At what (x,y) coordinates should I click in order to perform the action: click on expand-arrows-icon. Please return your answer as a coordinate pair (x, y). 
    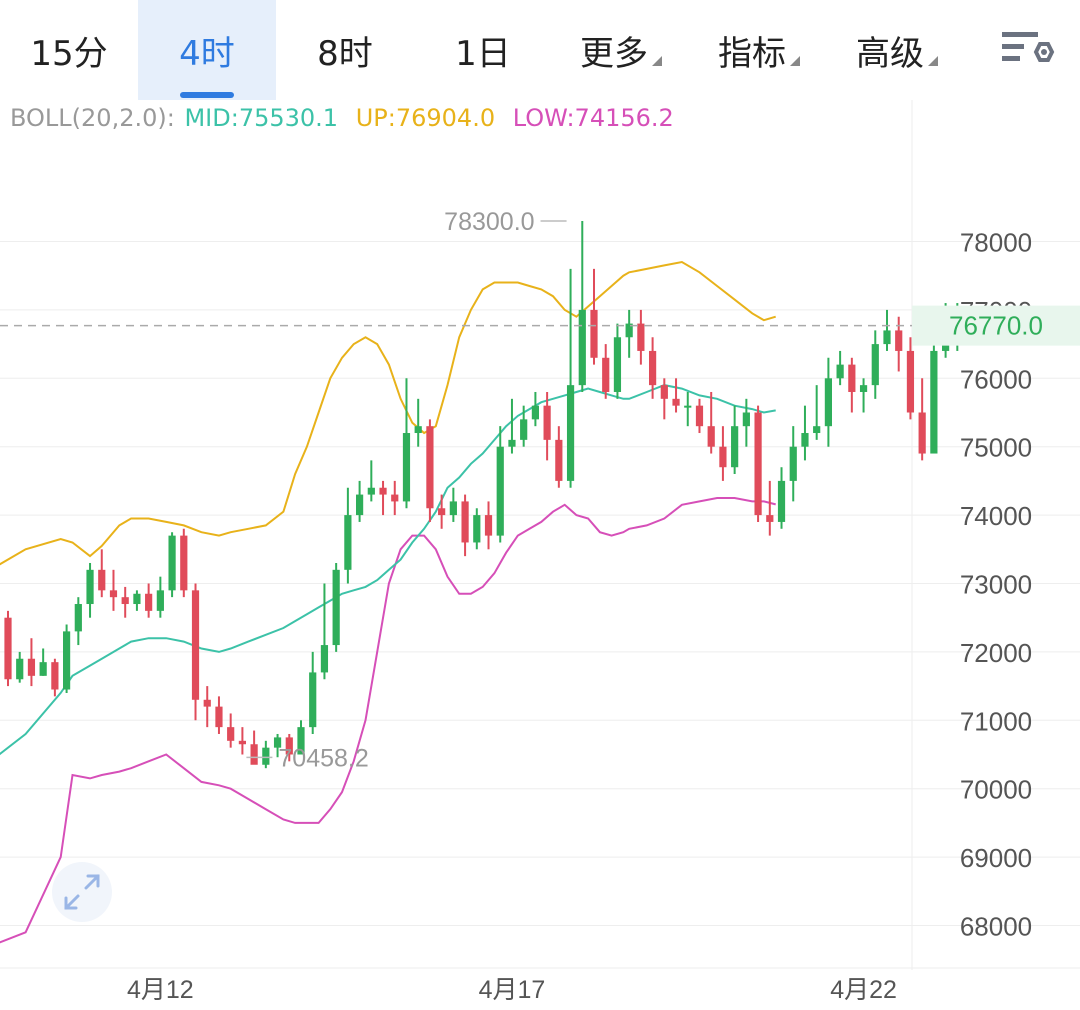
    Looking at the image, I should click on (82, 892).